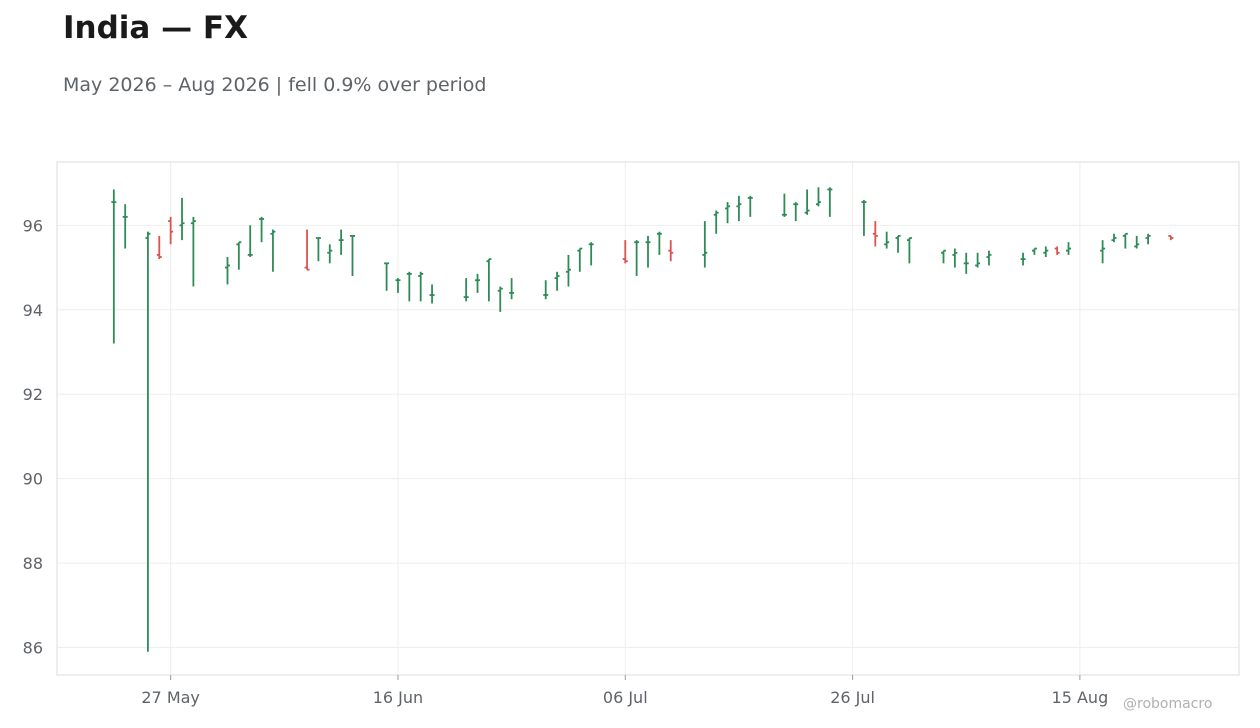 Image resolution: width=1260 pixels, height=728 pixels. Describe the element at coordinates (33, 394) in the screenshot. I see `y-tick-label: 92` at that location.